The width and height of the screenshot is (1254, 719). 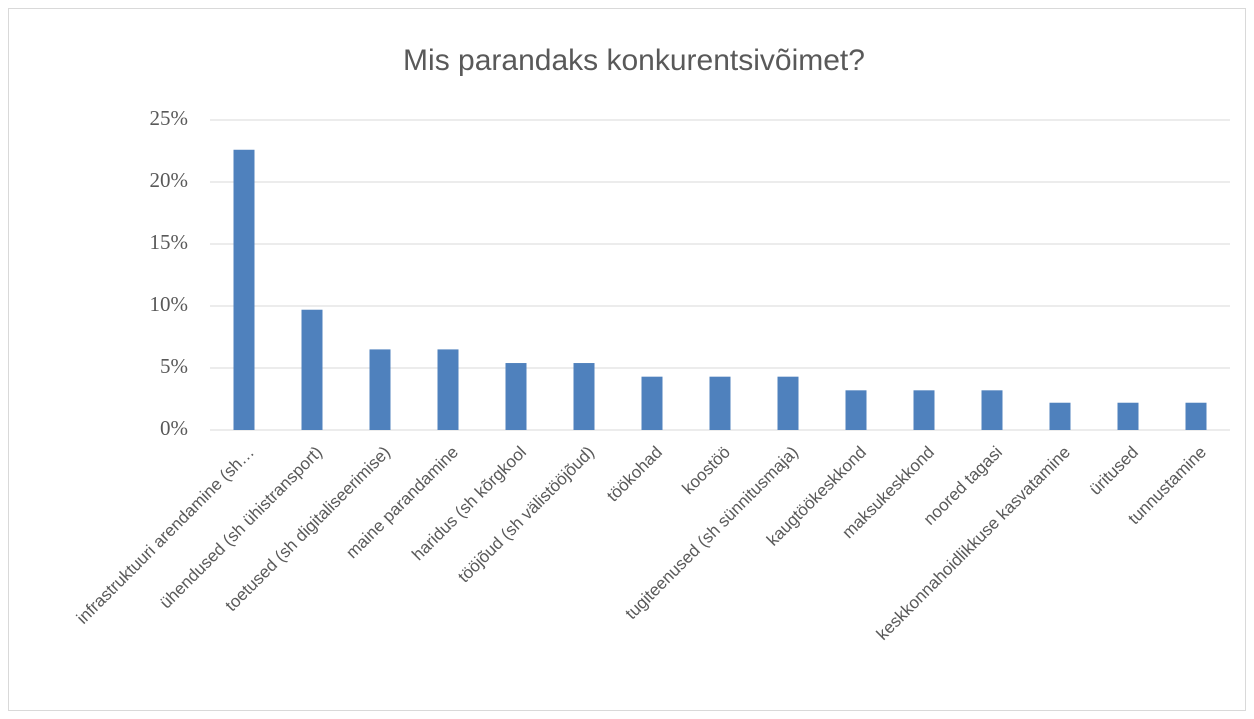 What do you see at coordinates (634, 60) in the screenshot?
I see `chart-title: Mis parandaks konkurentsivõimet?` at bounding box center [634, 60].